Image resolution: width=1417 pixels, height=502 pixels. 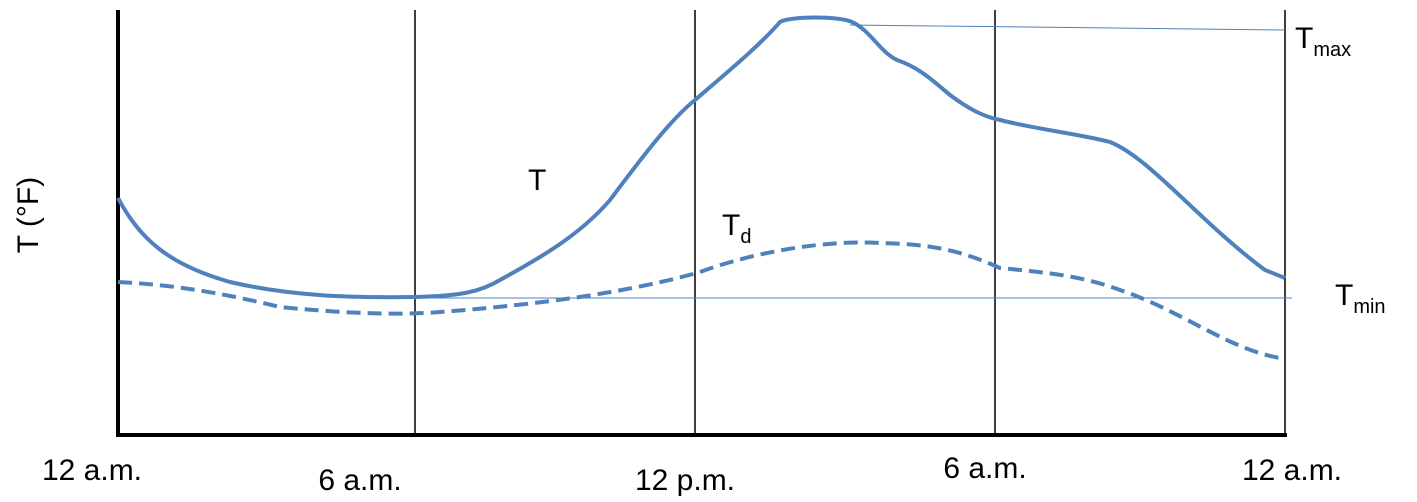 What do you see at coordinates (1067, 27) in the screenshot?
I see `tmax-line` at bounding box center [1067, 27].